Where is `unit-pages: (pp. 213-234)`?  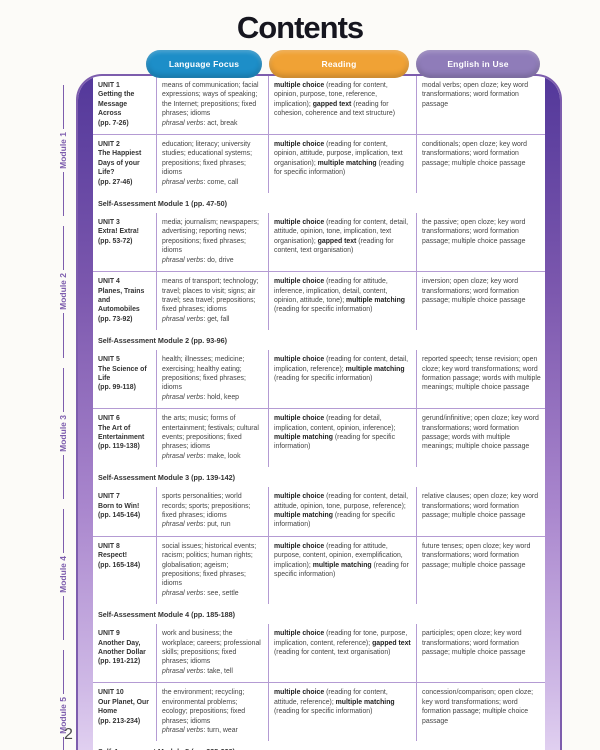
unit-pages: (pp. 213-234) is located at coordinates (119, 721).